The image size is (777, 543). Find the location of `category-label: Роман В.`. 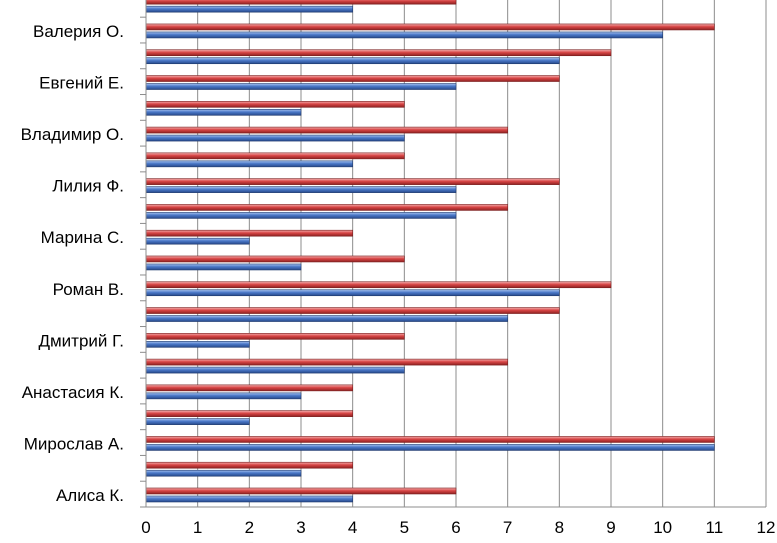

category-label: Роман В. is located at coordinates (88, 289).